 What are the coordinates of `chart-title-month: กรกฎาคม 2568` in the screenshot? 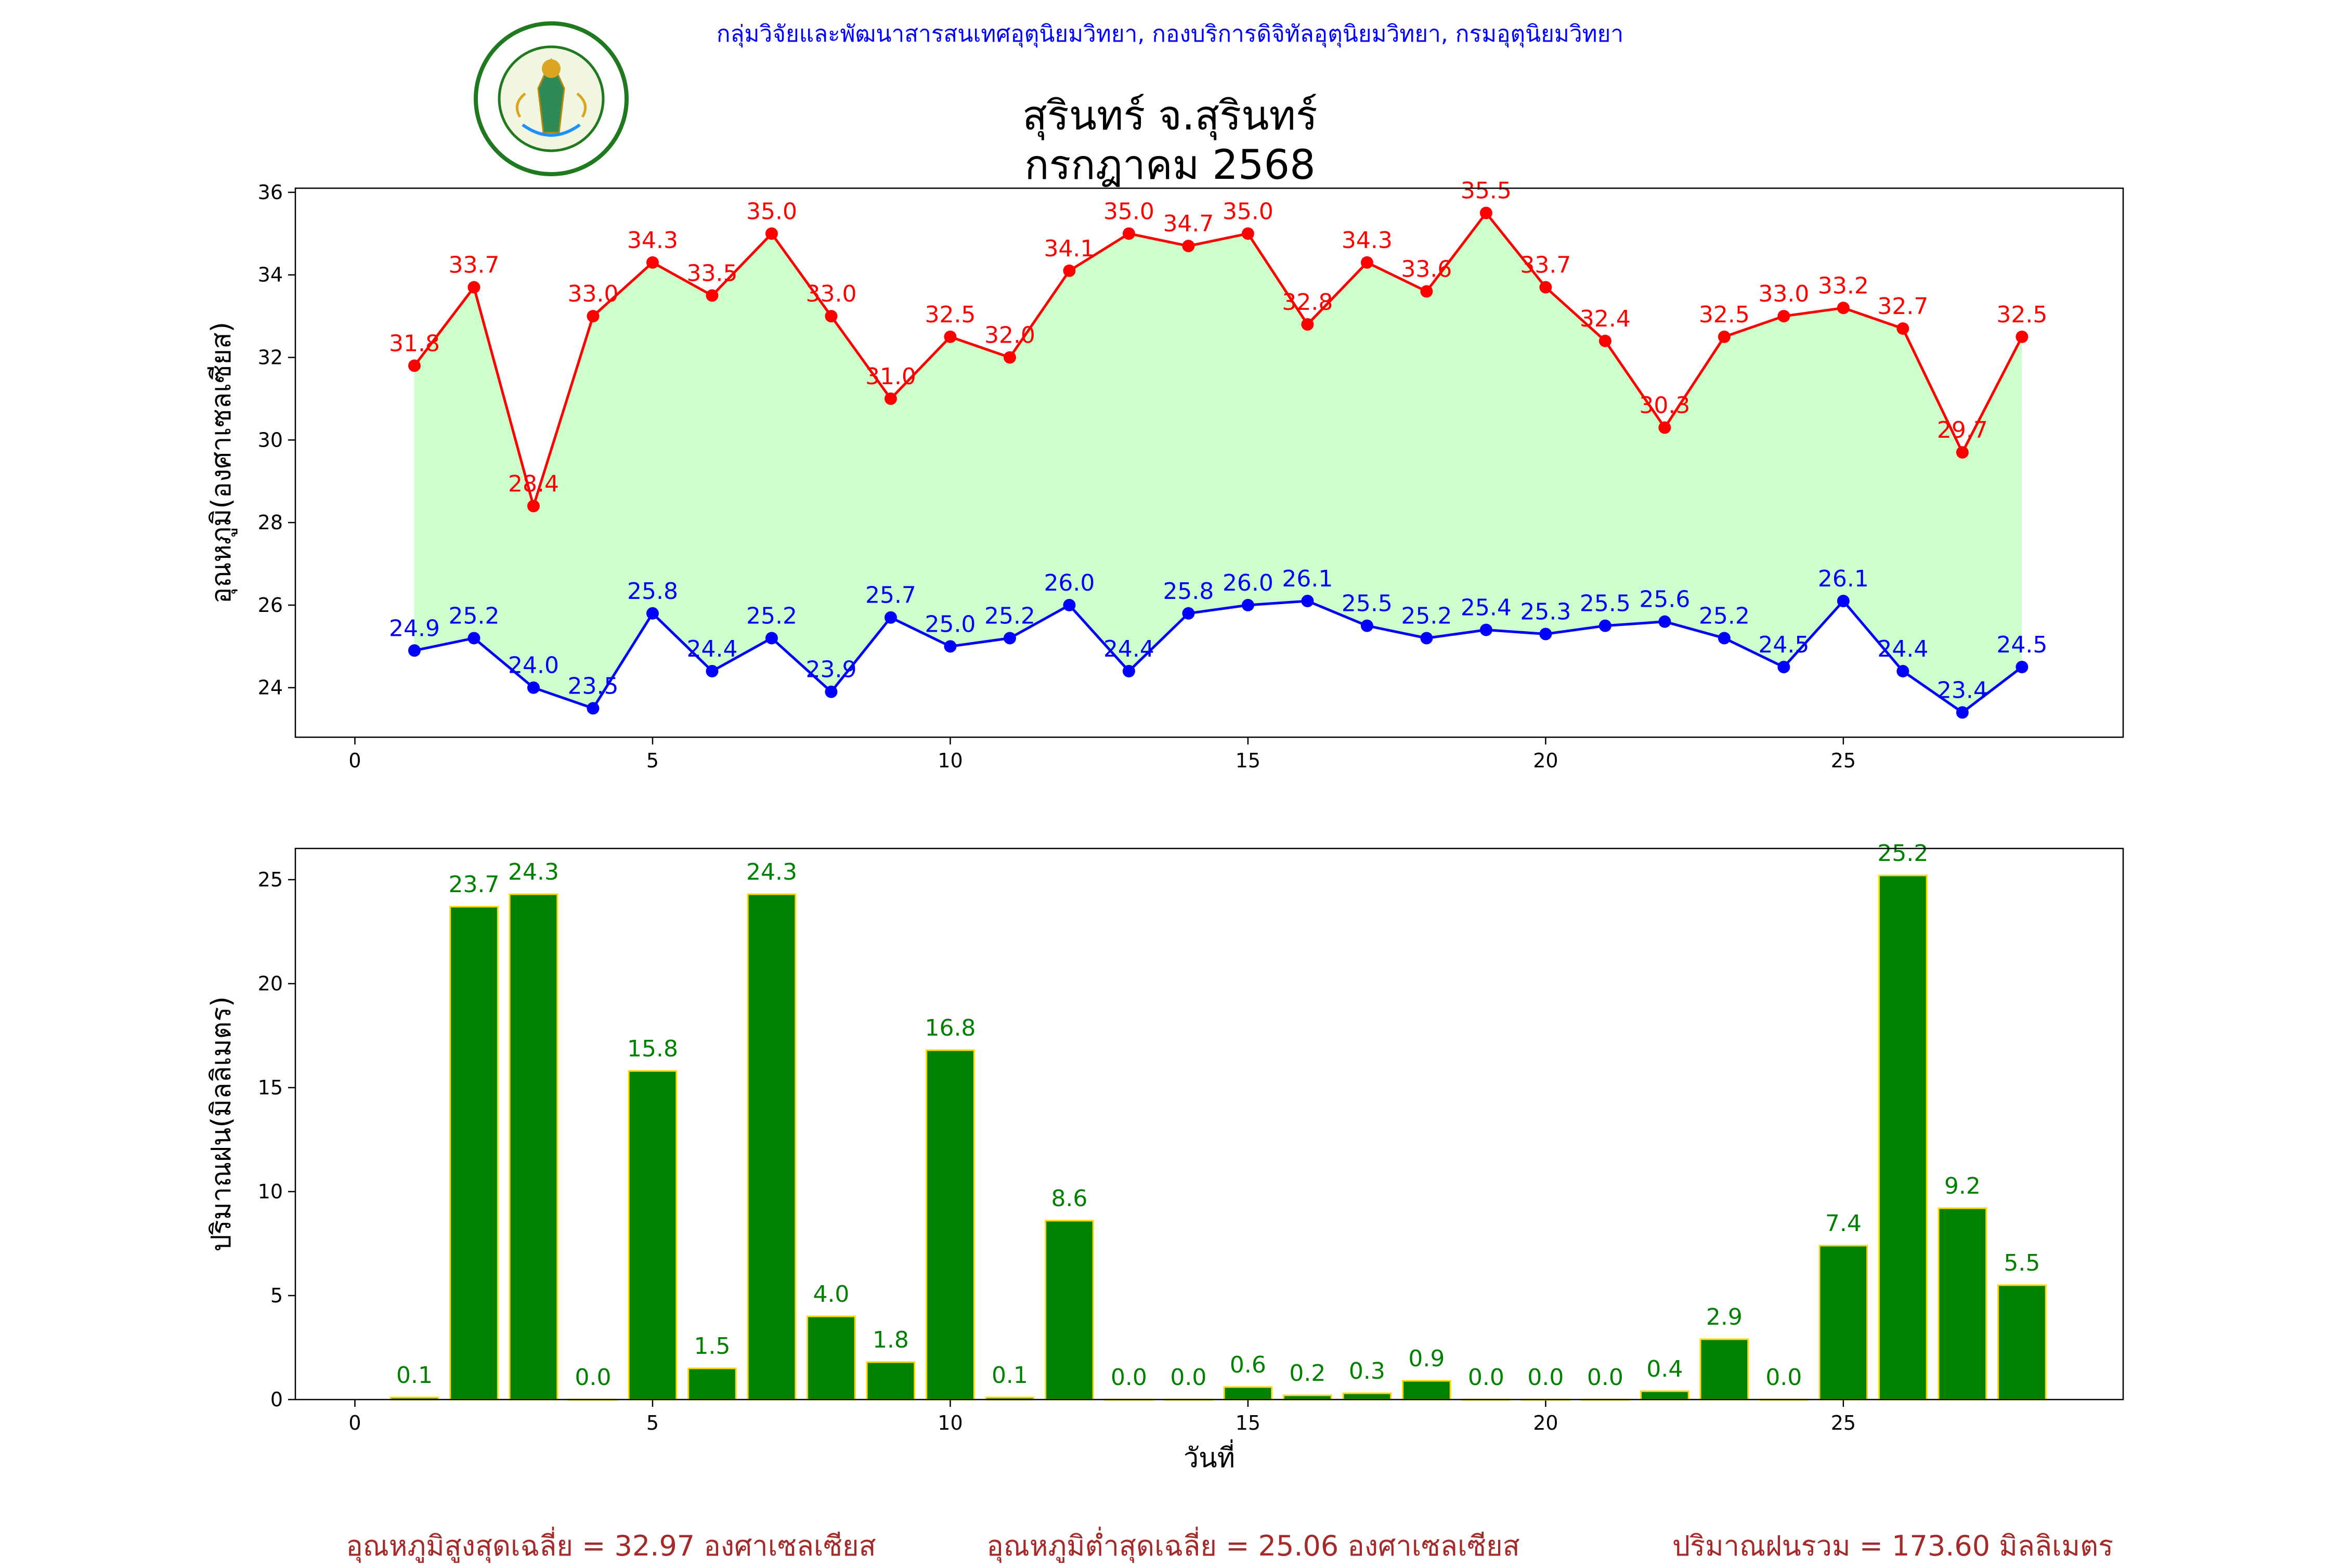 It's located at (1170, 165).